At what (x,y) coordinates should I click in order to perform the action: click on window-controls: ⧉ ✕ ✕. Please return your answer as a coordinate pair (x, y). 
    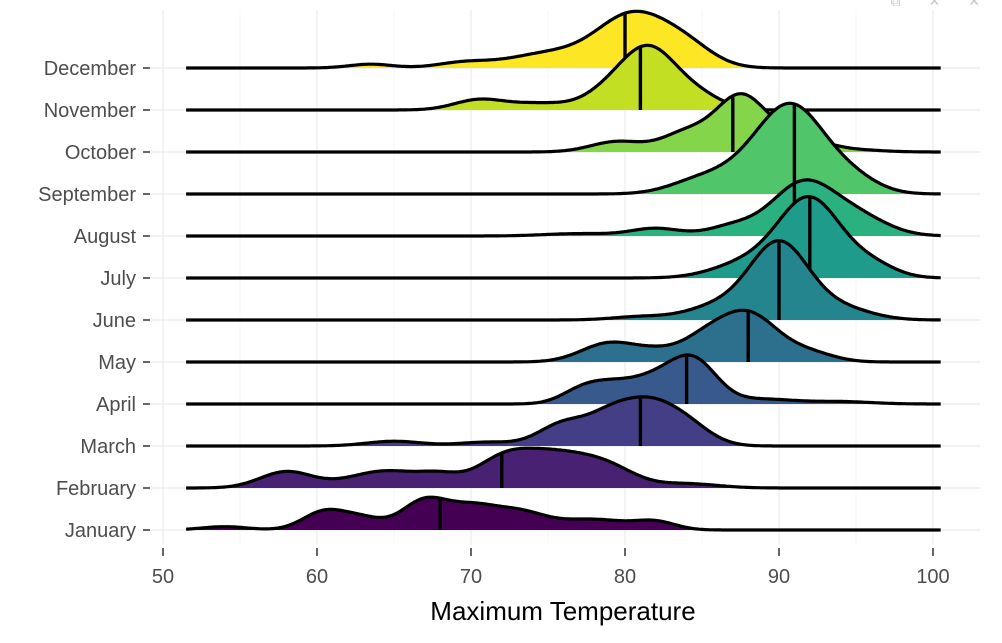
    Looking at the image, I should click on (935, 5).